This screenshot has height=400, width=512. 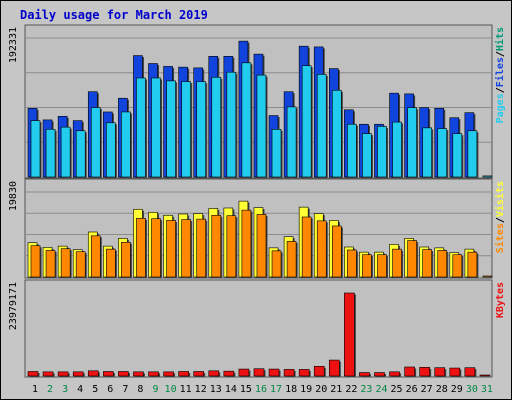 What do you see at coordinates (500, 300) in the screenshot?
I see `legend-item: KBytes` at bounding box center [500, 300].